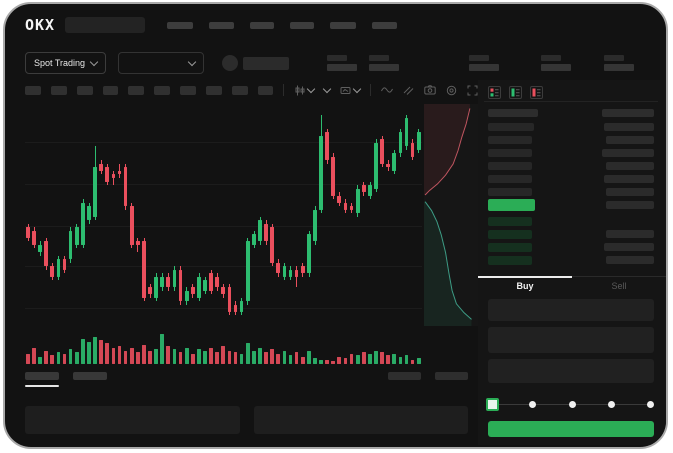 This screenshot has height=453, width=673. I want to click on bid-rows, so click(571, 241).